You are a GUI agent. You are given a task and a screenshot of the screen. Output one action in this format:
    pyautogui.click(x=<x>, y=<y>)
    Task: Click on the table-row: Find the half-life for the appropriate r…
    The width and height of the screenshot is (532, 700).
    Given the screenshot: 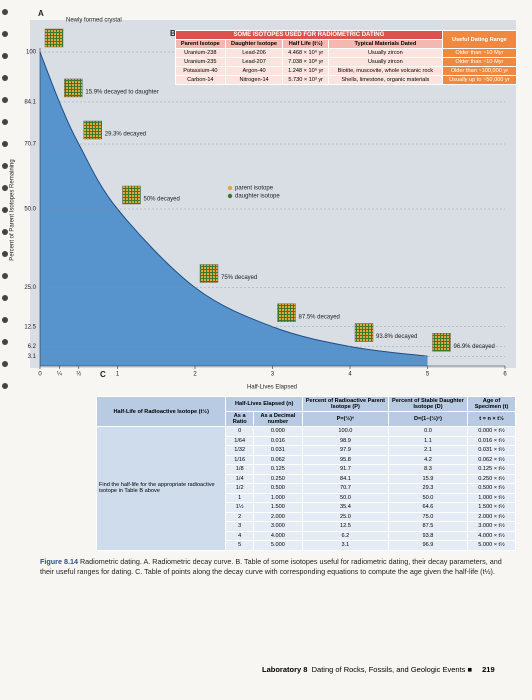 What is the action you would take?
    pyautogui.click(x=306, y=488)
    